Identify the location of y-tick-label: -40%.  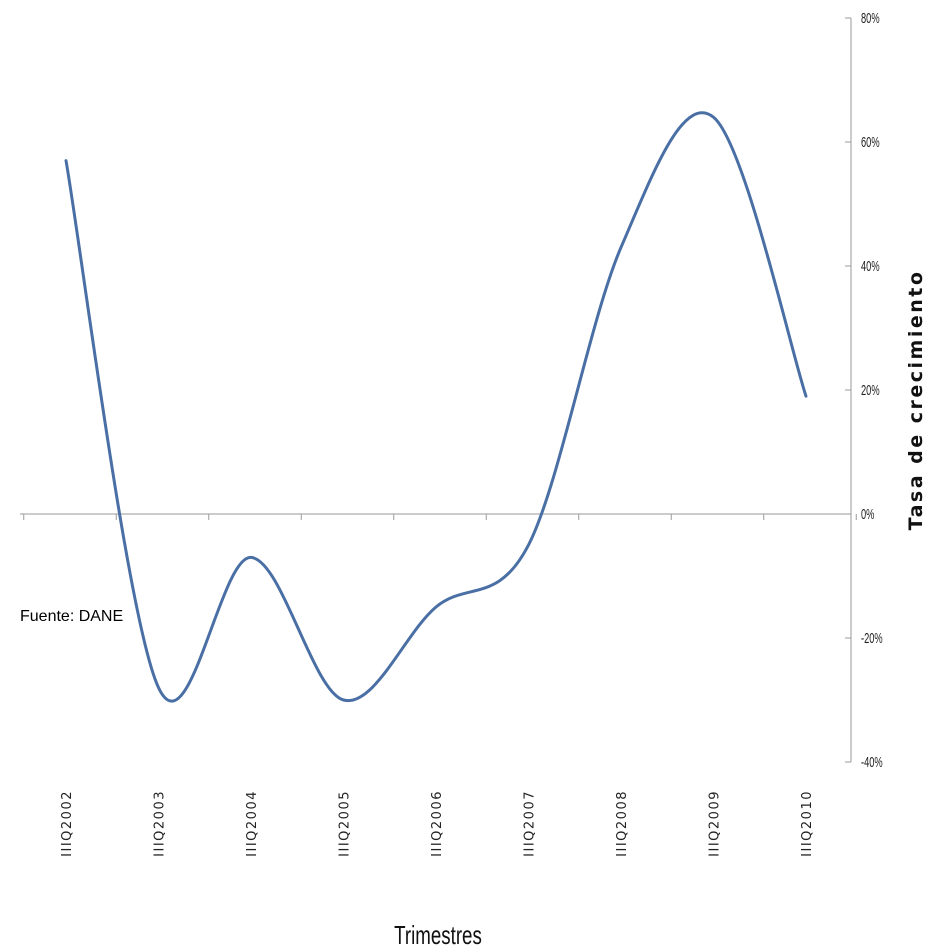
(872, 762).